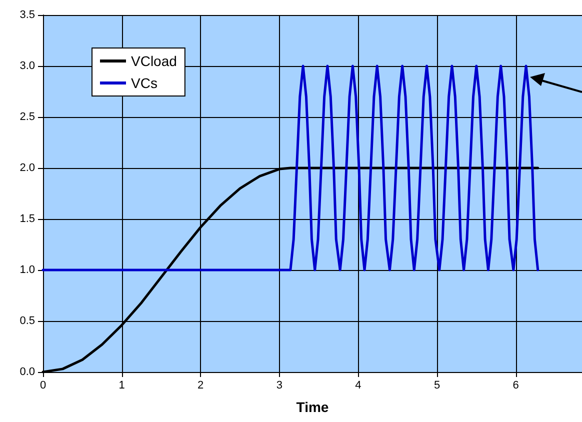  I want to click on y-tick-label: 1.0, so click(27, 270).